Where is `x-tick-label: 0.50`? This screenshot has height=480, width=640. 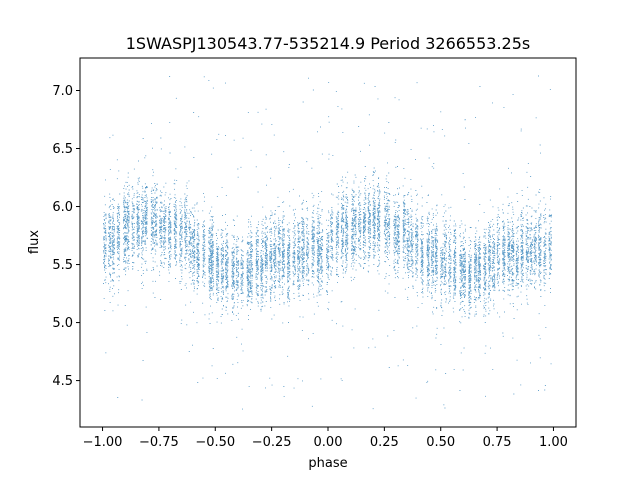
x-tick-label: 0.50 is located at coordinates (440, 442).